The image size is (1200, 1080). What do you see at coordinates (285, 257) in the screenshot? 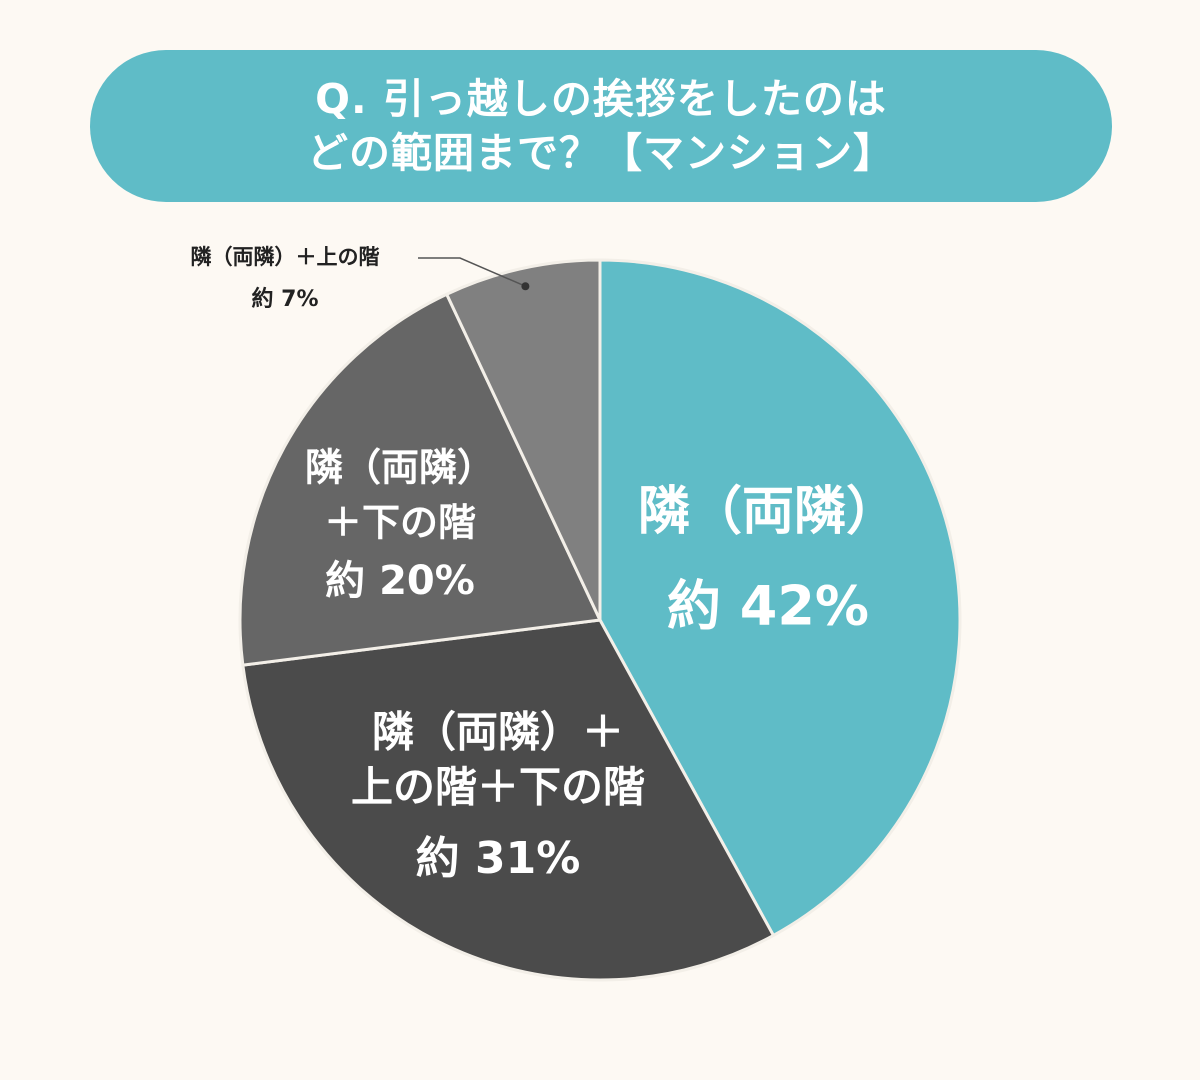
I see `slice-label-4-line-1: 隣（両隣）＋上の階` at bounding box center [285, 257].